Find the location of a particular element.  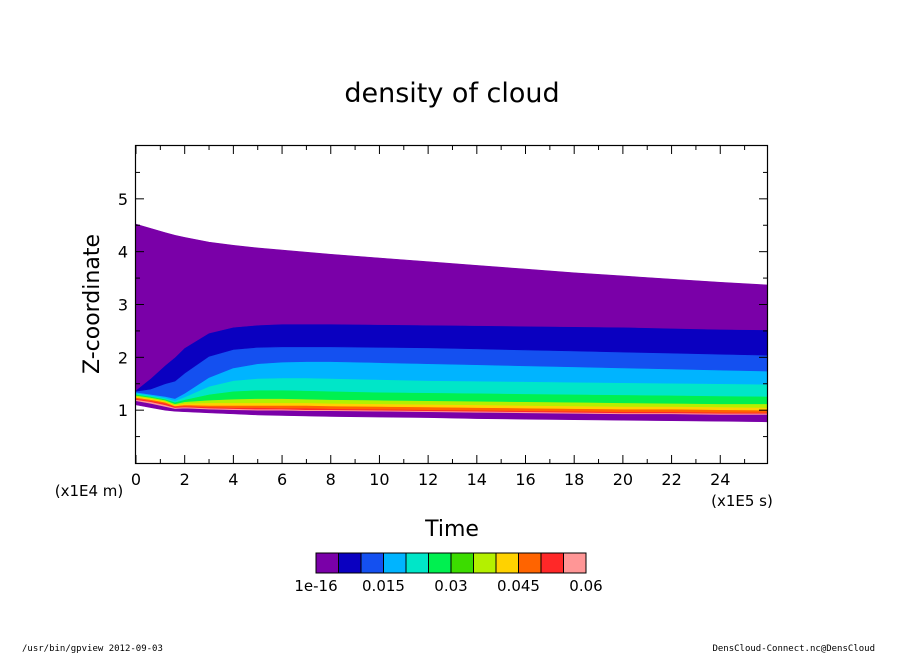

y-unit-label: (x1E4 m) is located at coordinates (89, 491).